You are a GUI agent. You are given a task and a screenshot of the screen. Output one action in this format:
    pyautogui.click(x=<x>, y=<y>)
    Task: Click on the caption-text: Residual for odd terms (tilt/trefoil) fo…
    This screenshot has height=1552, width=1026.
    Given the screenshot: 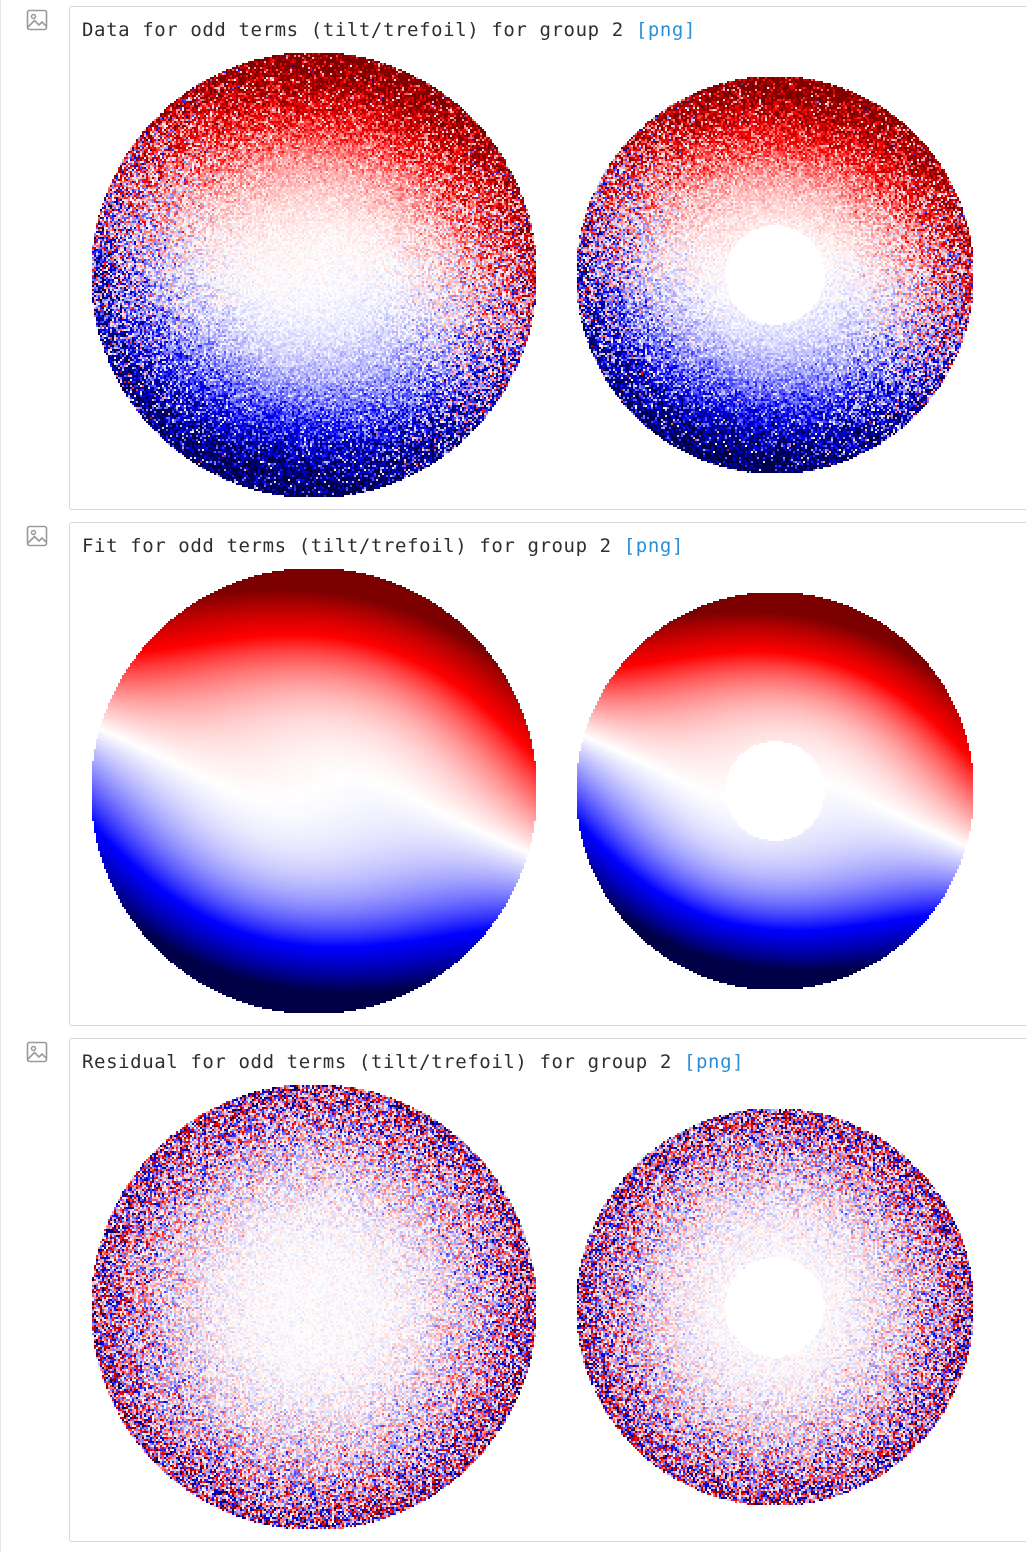 What is the action you would take?
    pyautogui.click(x=377, y=1062)
    